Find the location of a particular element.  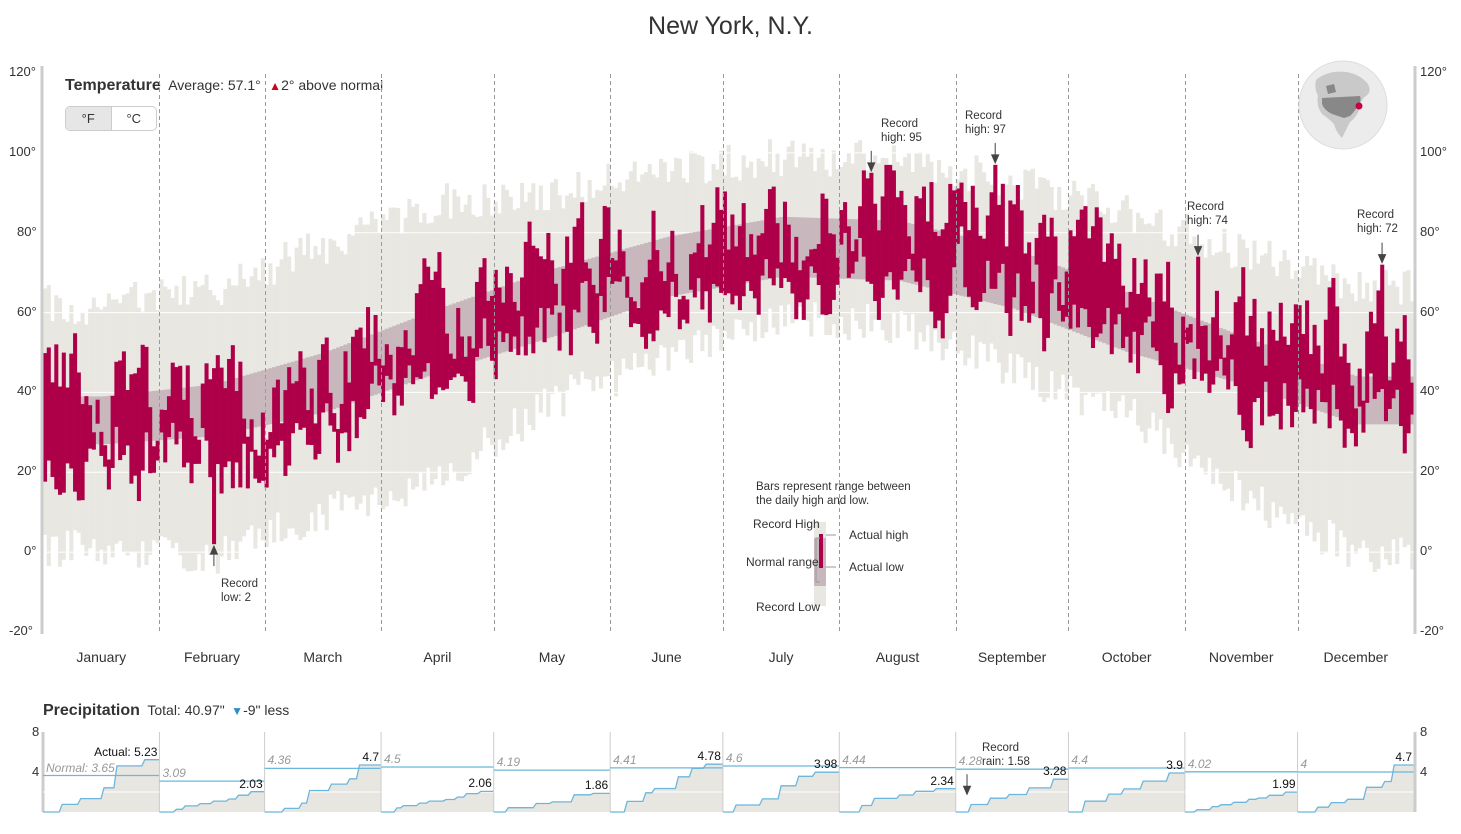

celsius-button: °C is located at coordinates (134, 118).